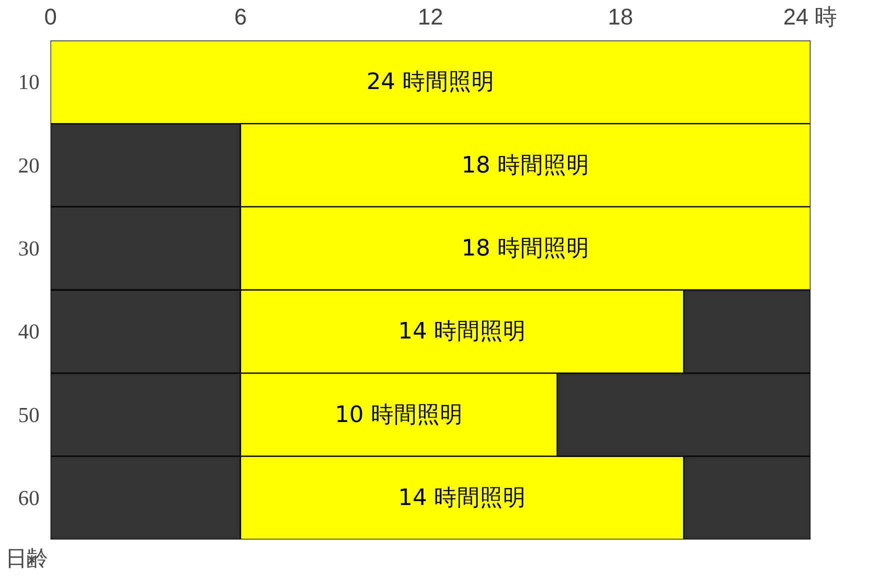 The height and width of the screenshot is (581, 895). Describe the element at coordinates (27, 558) in the screenshot. I see `y-axis-title: 日齢` at that location.